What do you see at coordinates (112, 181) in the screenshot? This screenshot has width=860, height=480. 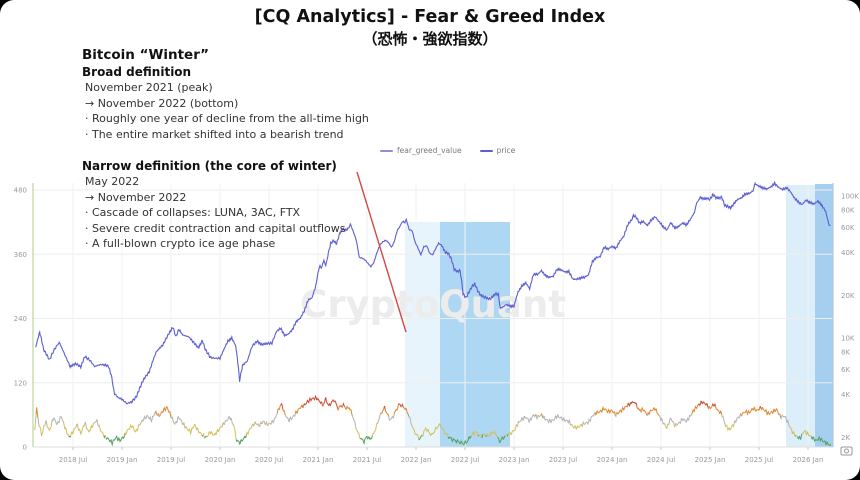 I see `annotation-line: May 2022` at bounding box center [112, 181].